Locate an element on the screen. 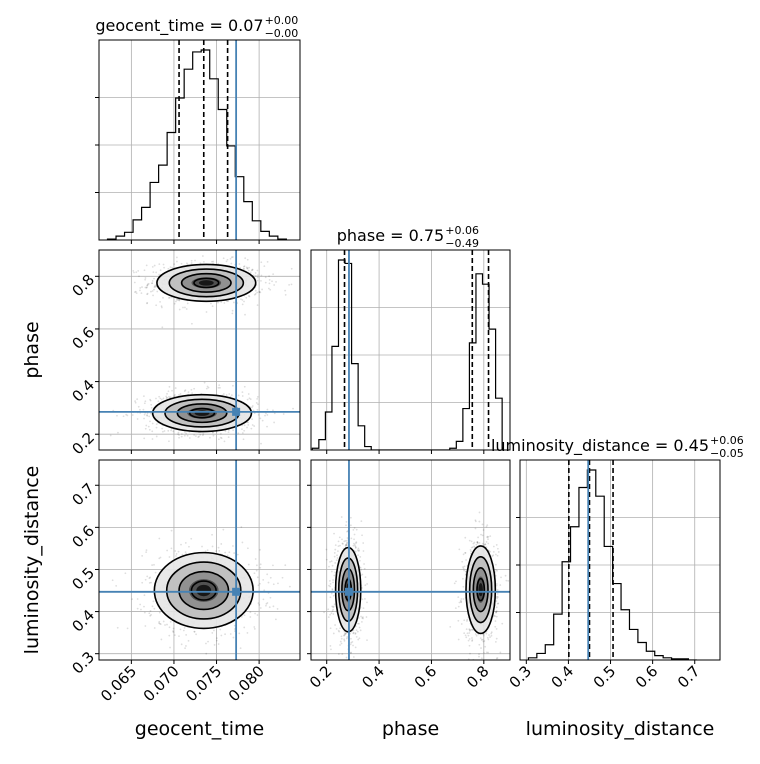 The width and height of the screenshot is (760, 764). contour-line is located at coordinates (204, 590).